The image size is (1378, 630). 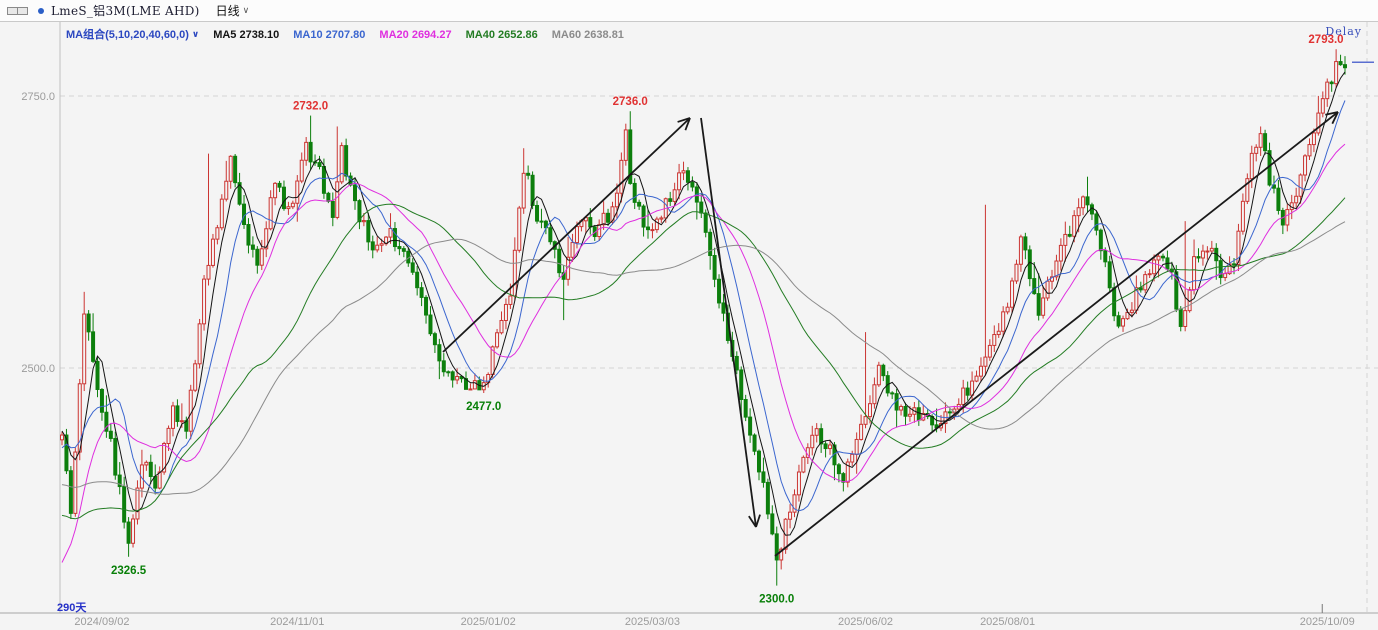 I want to click on price-annotation: 2793.0, so click(x=1325, y=40).